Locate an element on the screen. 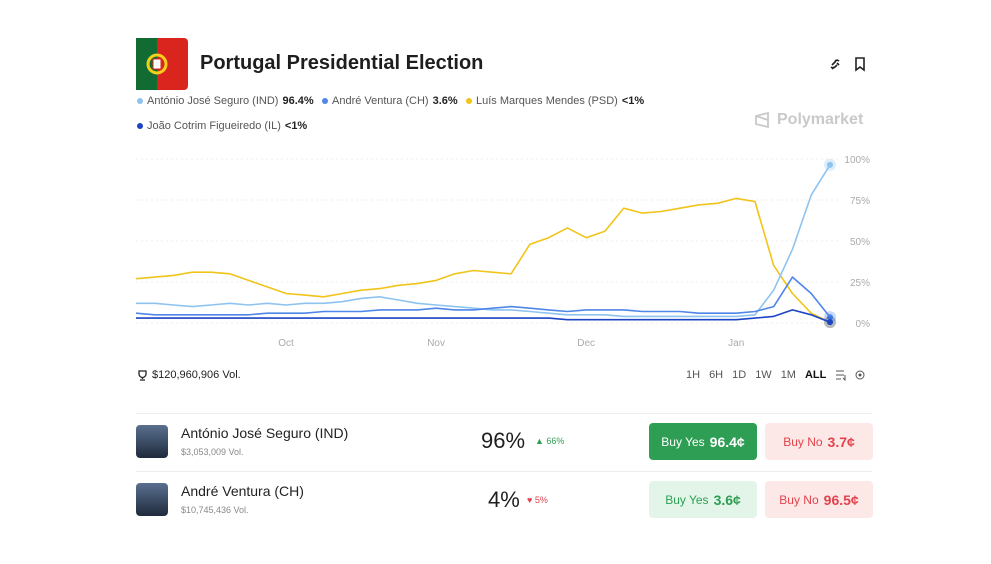 This screenshot has width=991, height=564. buy-yes: Buy Yes 3.6¢ is located at coordinates (703, 499).